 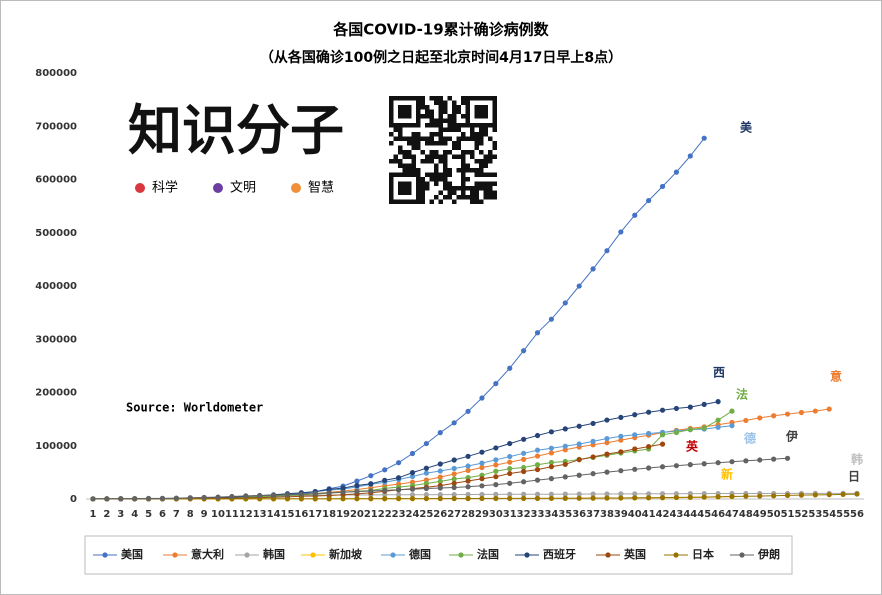 I want to click on x-tick-label: 16, so click(x=301, y=514).